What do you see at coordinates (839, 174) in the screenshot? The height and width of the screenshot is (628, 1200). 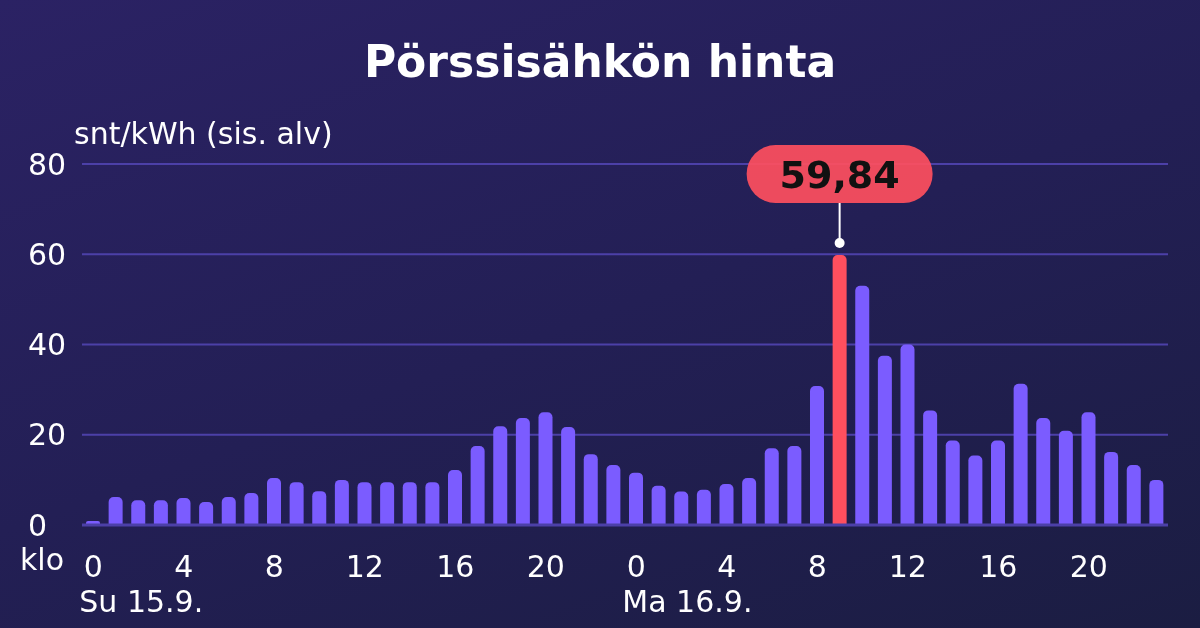 I see `data-label: 59,84` at bounding box center [839, 174].